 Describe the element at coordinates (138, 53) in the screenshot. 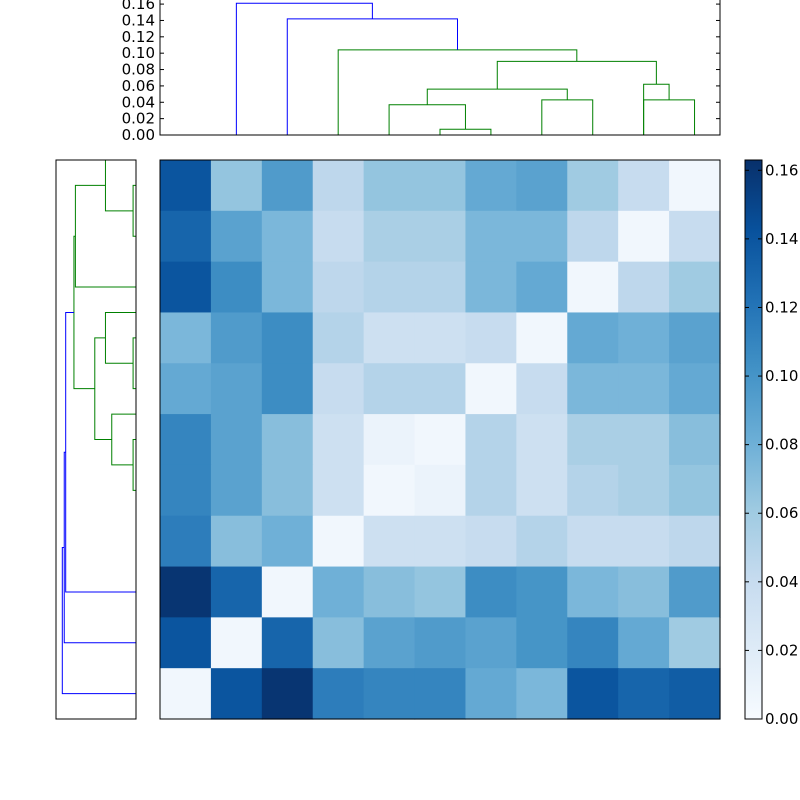

I see `y-tick-label: 0.10` at that location.